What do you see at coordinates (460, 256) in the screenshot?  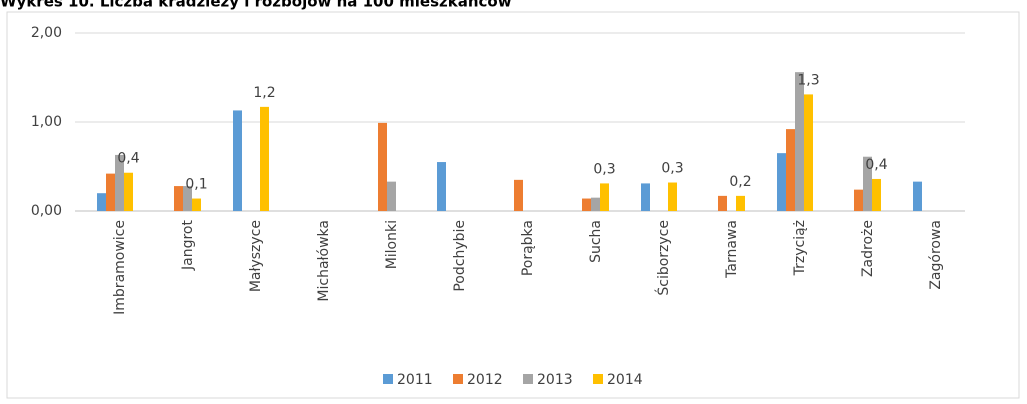 I see `x-tick-label: Podchybie` at bounding box center [460, 256].